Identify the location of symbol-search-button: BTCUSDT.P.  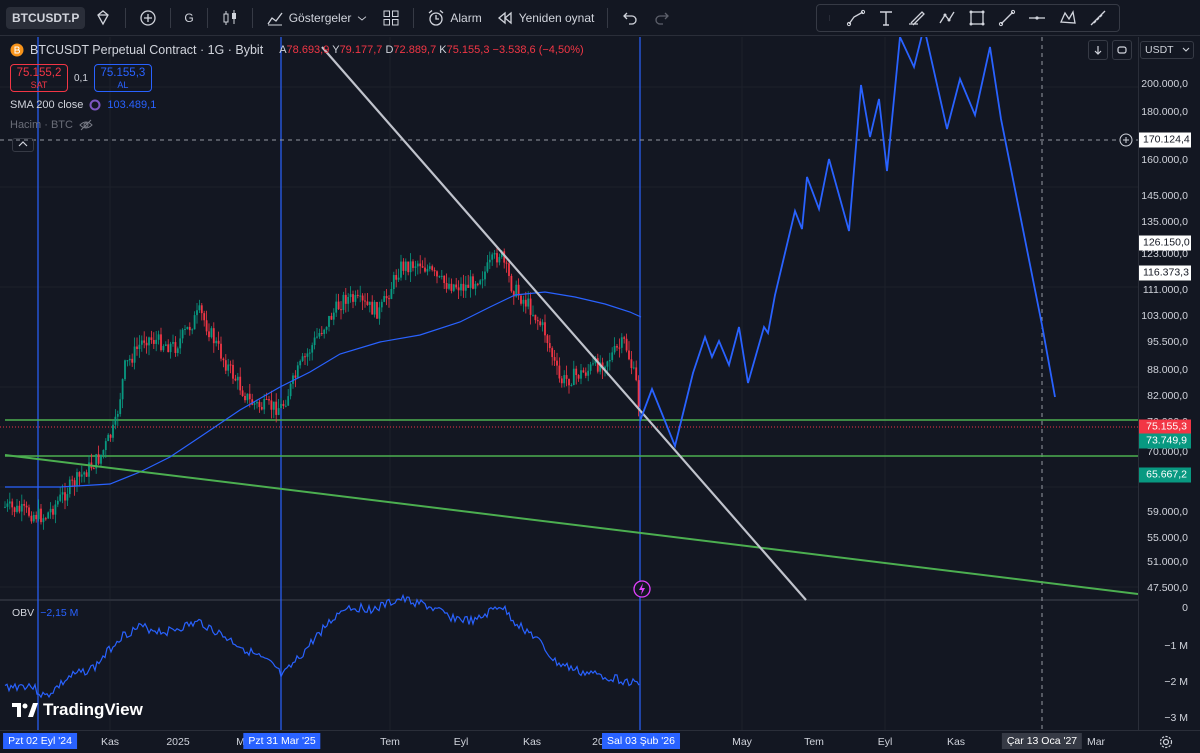
(46, 17).